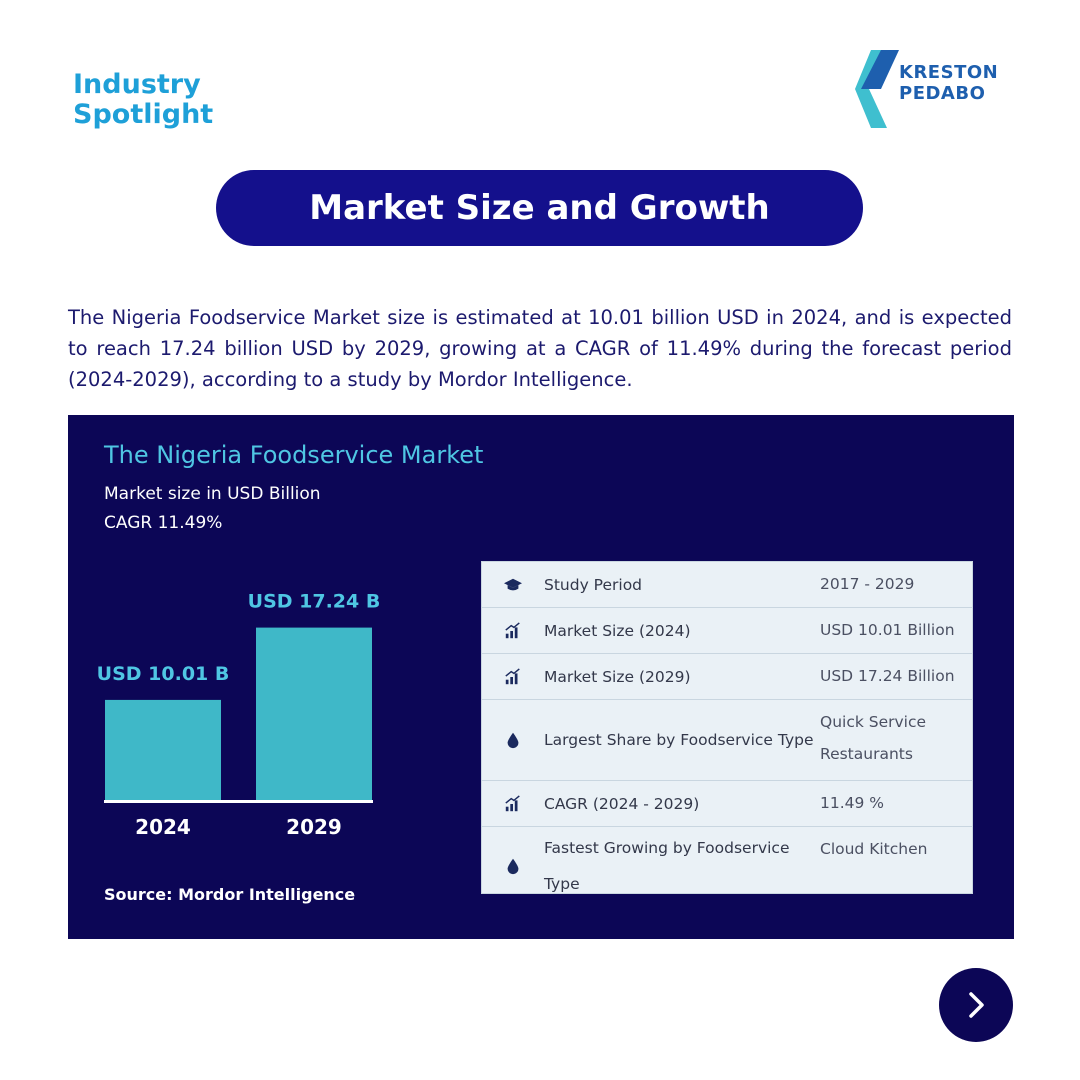  I want to click on bar-2024, so click(163, 749).